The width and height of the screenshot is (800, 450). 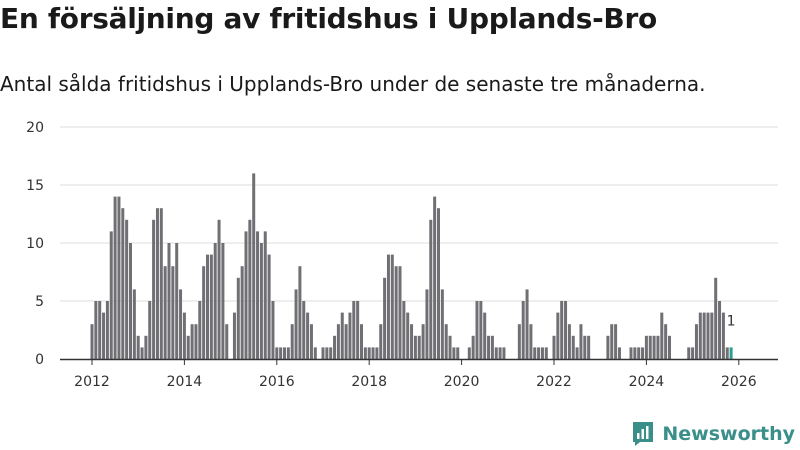 What do you see at coordinates (647, 382) in the screenshot?
I see `x-tick-label: 2024` at bounding box center [647, 382].